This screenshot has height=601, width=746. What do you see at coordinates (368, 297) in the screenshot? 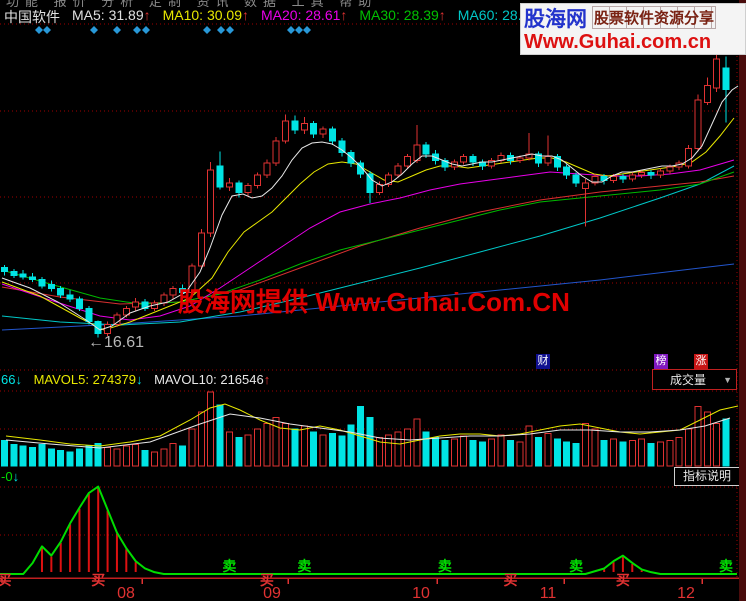
I see `ma_blue_long-line` at bounding box center [368, 297].